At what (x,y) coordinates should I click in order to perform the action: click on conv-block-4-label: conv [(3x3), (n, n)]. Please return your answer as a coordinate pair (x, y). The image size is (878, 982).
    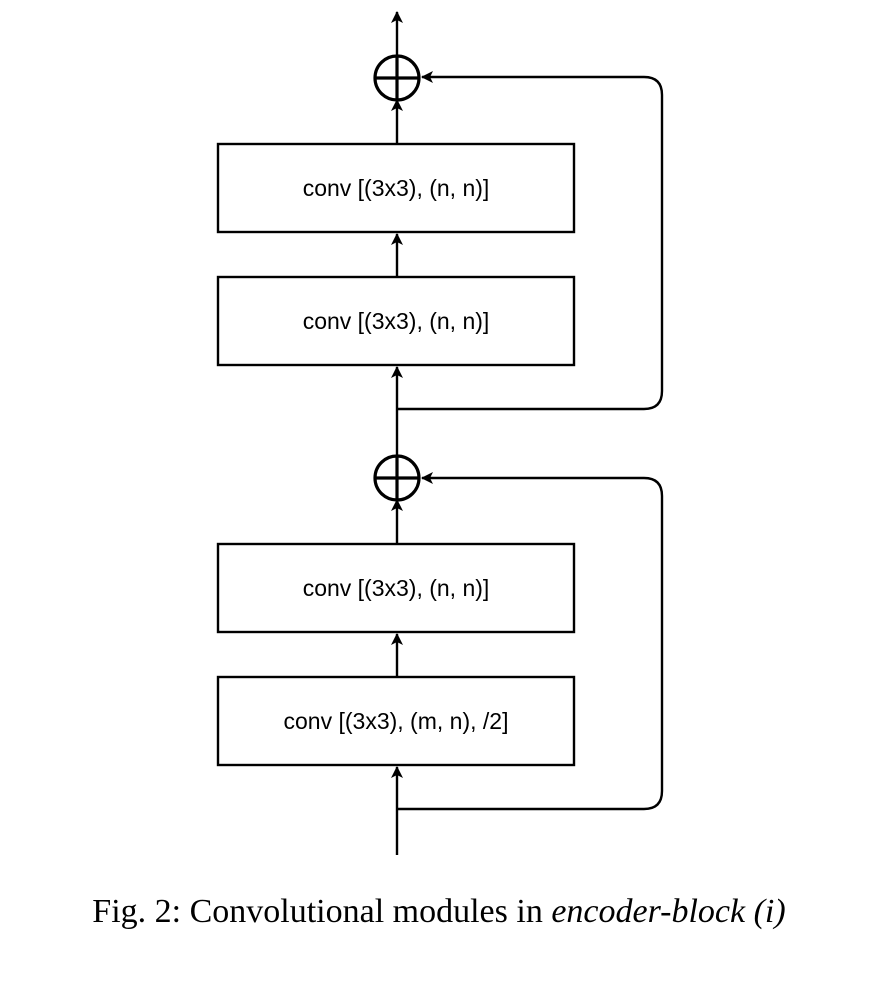
    Looking at the image, I should click on (396, 188).